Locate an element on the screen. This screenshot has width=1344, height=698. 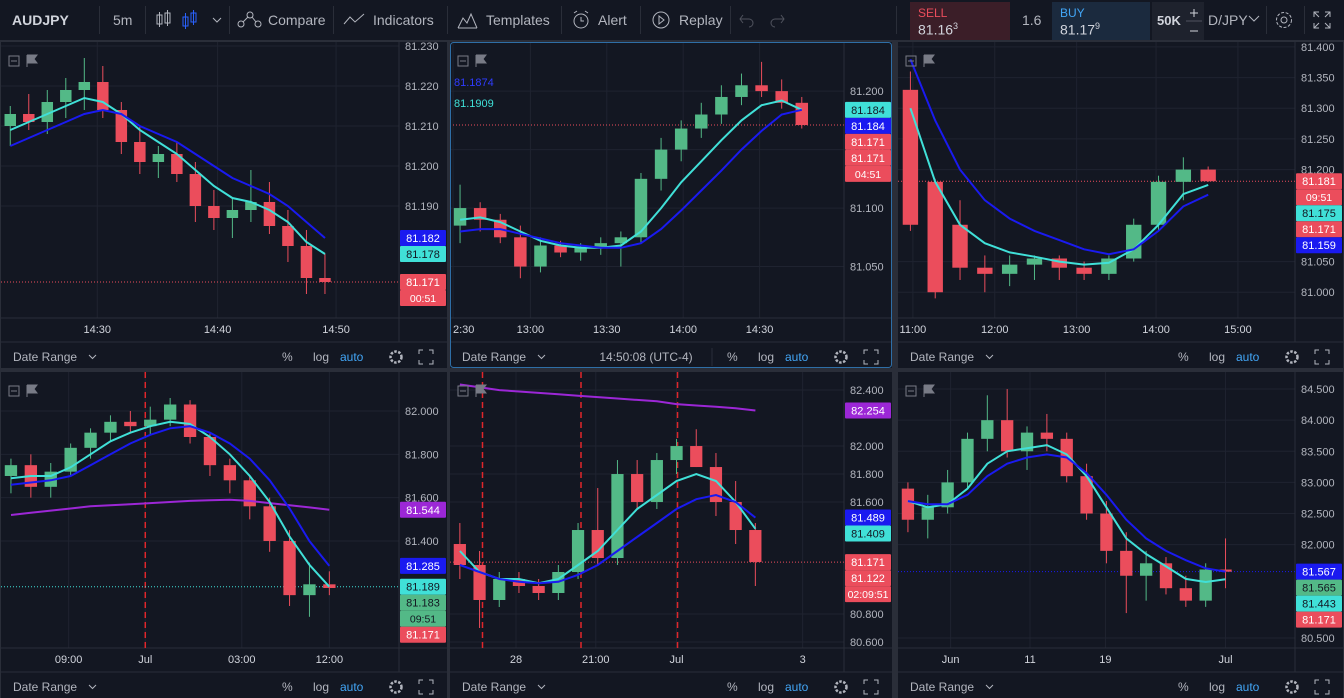
sell-button: SELL 81.163 is located at coordinates (960, 21).